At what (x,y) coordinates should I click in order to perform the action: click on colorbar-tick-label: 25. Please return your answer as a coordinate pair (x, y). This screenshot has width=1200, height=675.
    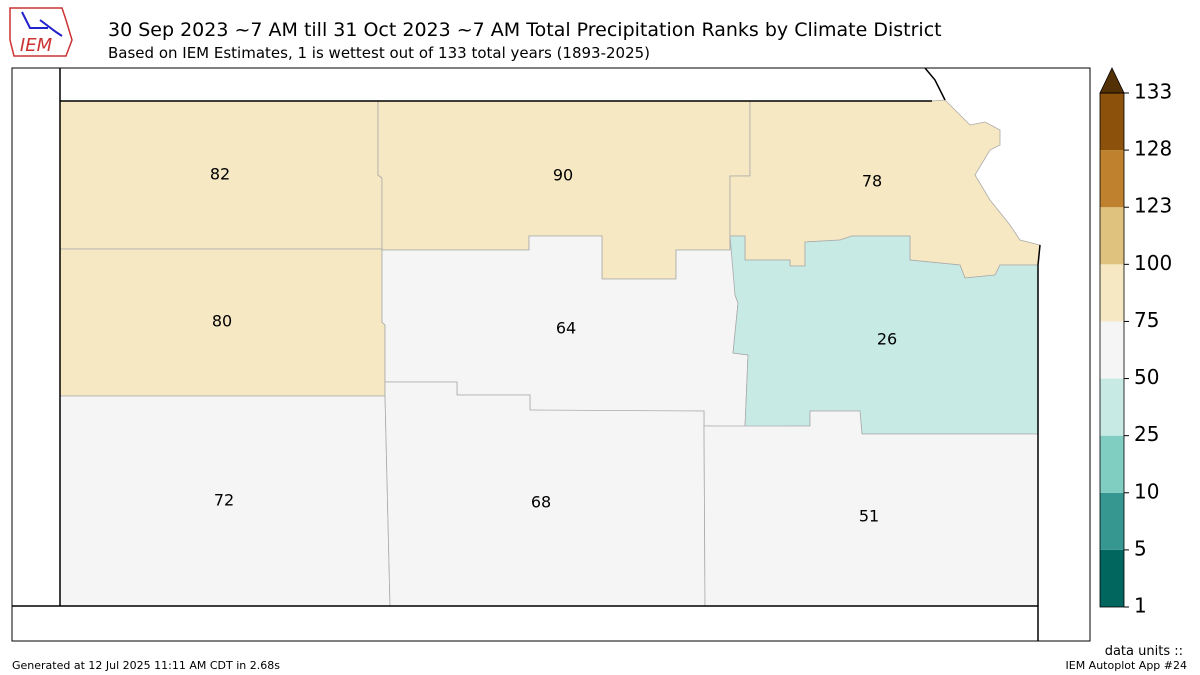
    Looking at the image, I should click on (1146, 434).